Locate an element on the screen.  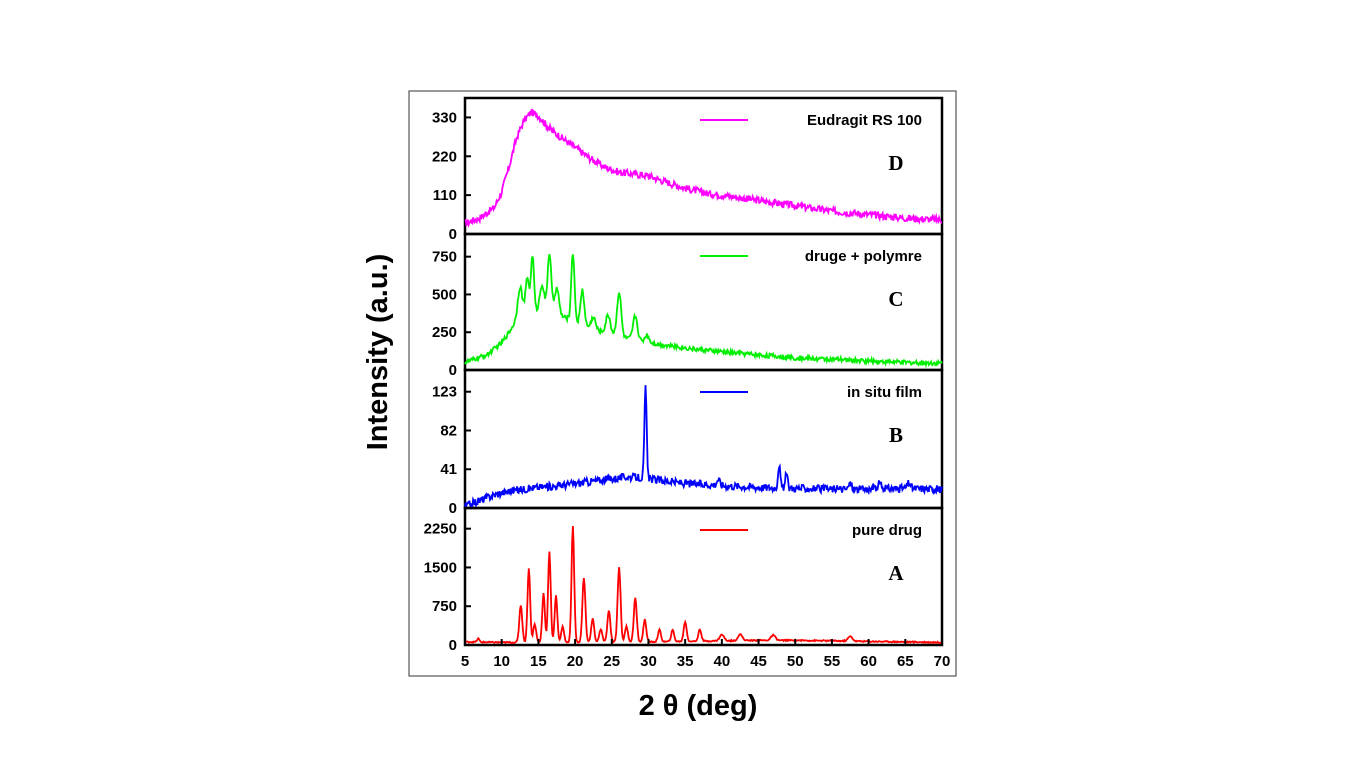
legend-label: druge + polymre is located at coordinates (863, 256).